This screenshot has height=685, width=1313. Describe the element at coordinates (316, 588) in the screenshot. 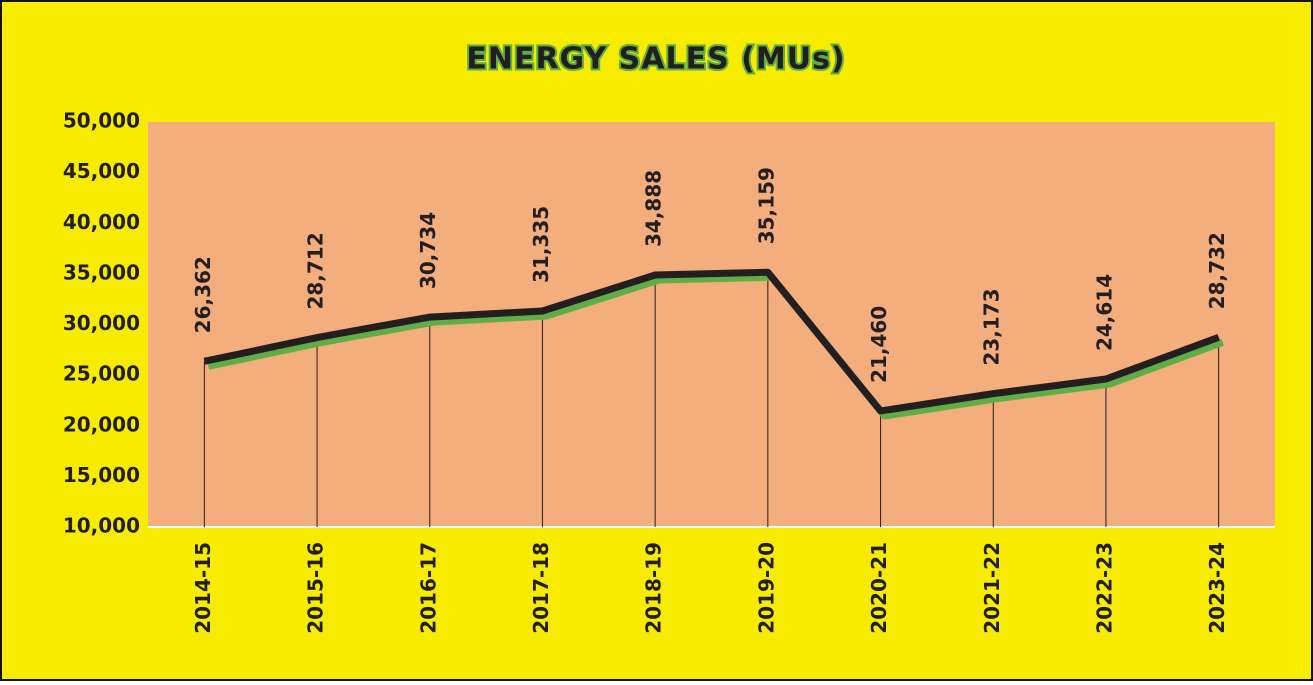

I see `x-tick-label: 2015-16` at that location.